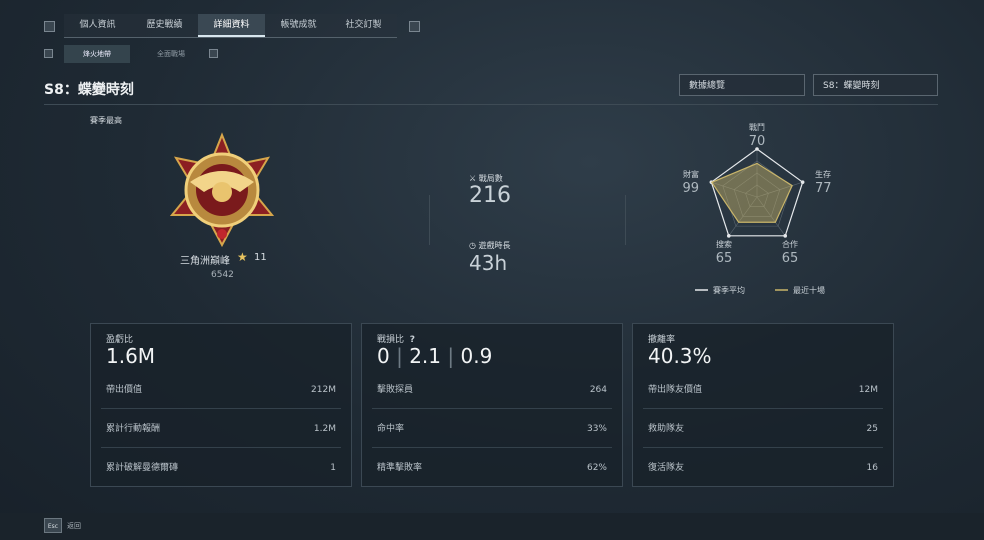 The image size is (984, 540). What do you see at coordinates (164, 25) in the screenshot?
I see `tab: 歷史戰績` at bounding box center [164, 25].